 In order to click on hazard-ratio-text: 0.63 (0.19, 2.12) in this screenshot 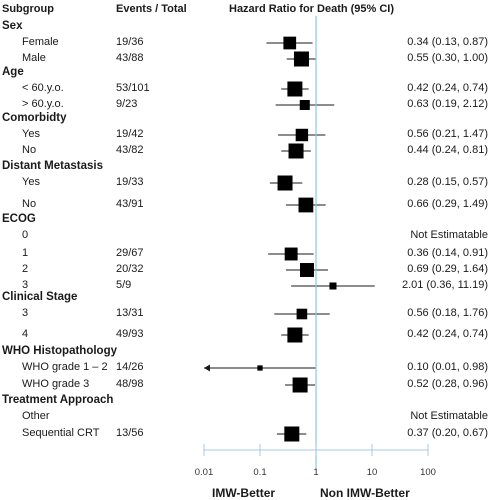, I will do `click(447, 104)`.